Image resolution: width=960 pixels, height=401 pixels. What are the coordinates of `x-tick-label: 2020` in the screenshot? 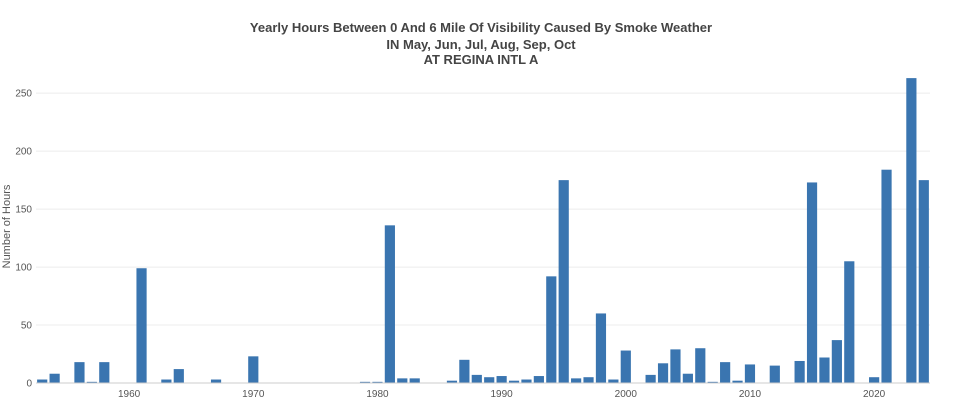 It's located at (874, 394).